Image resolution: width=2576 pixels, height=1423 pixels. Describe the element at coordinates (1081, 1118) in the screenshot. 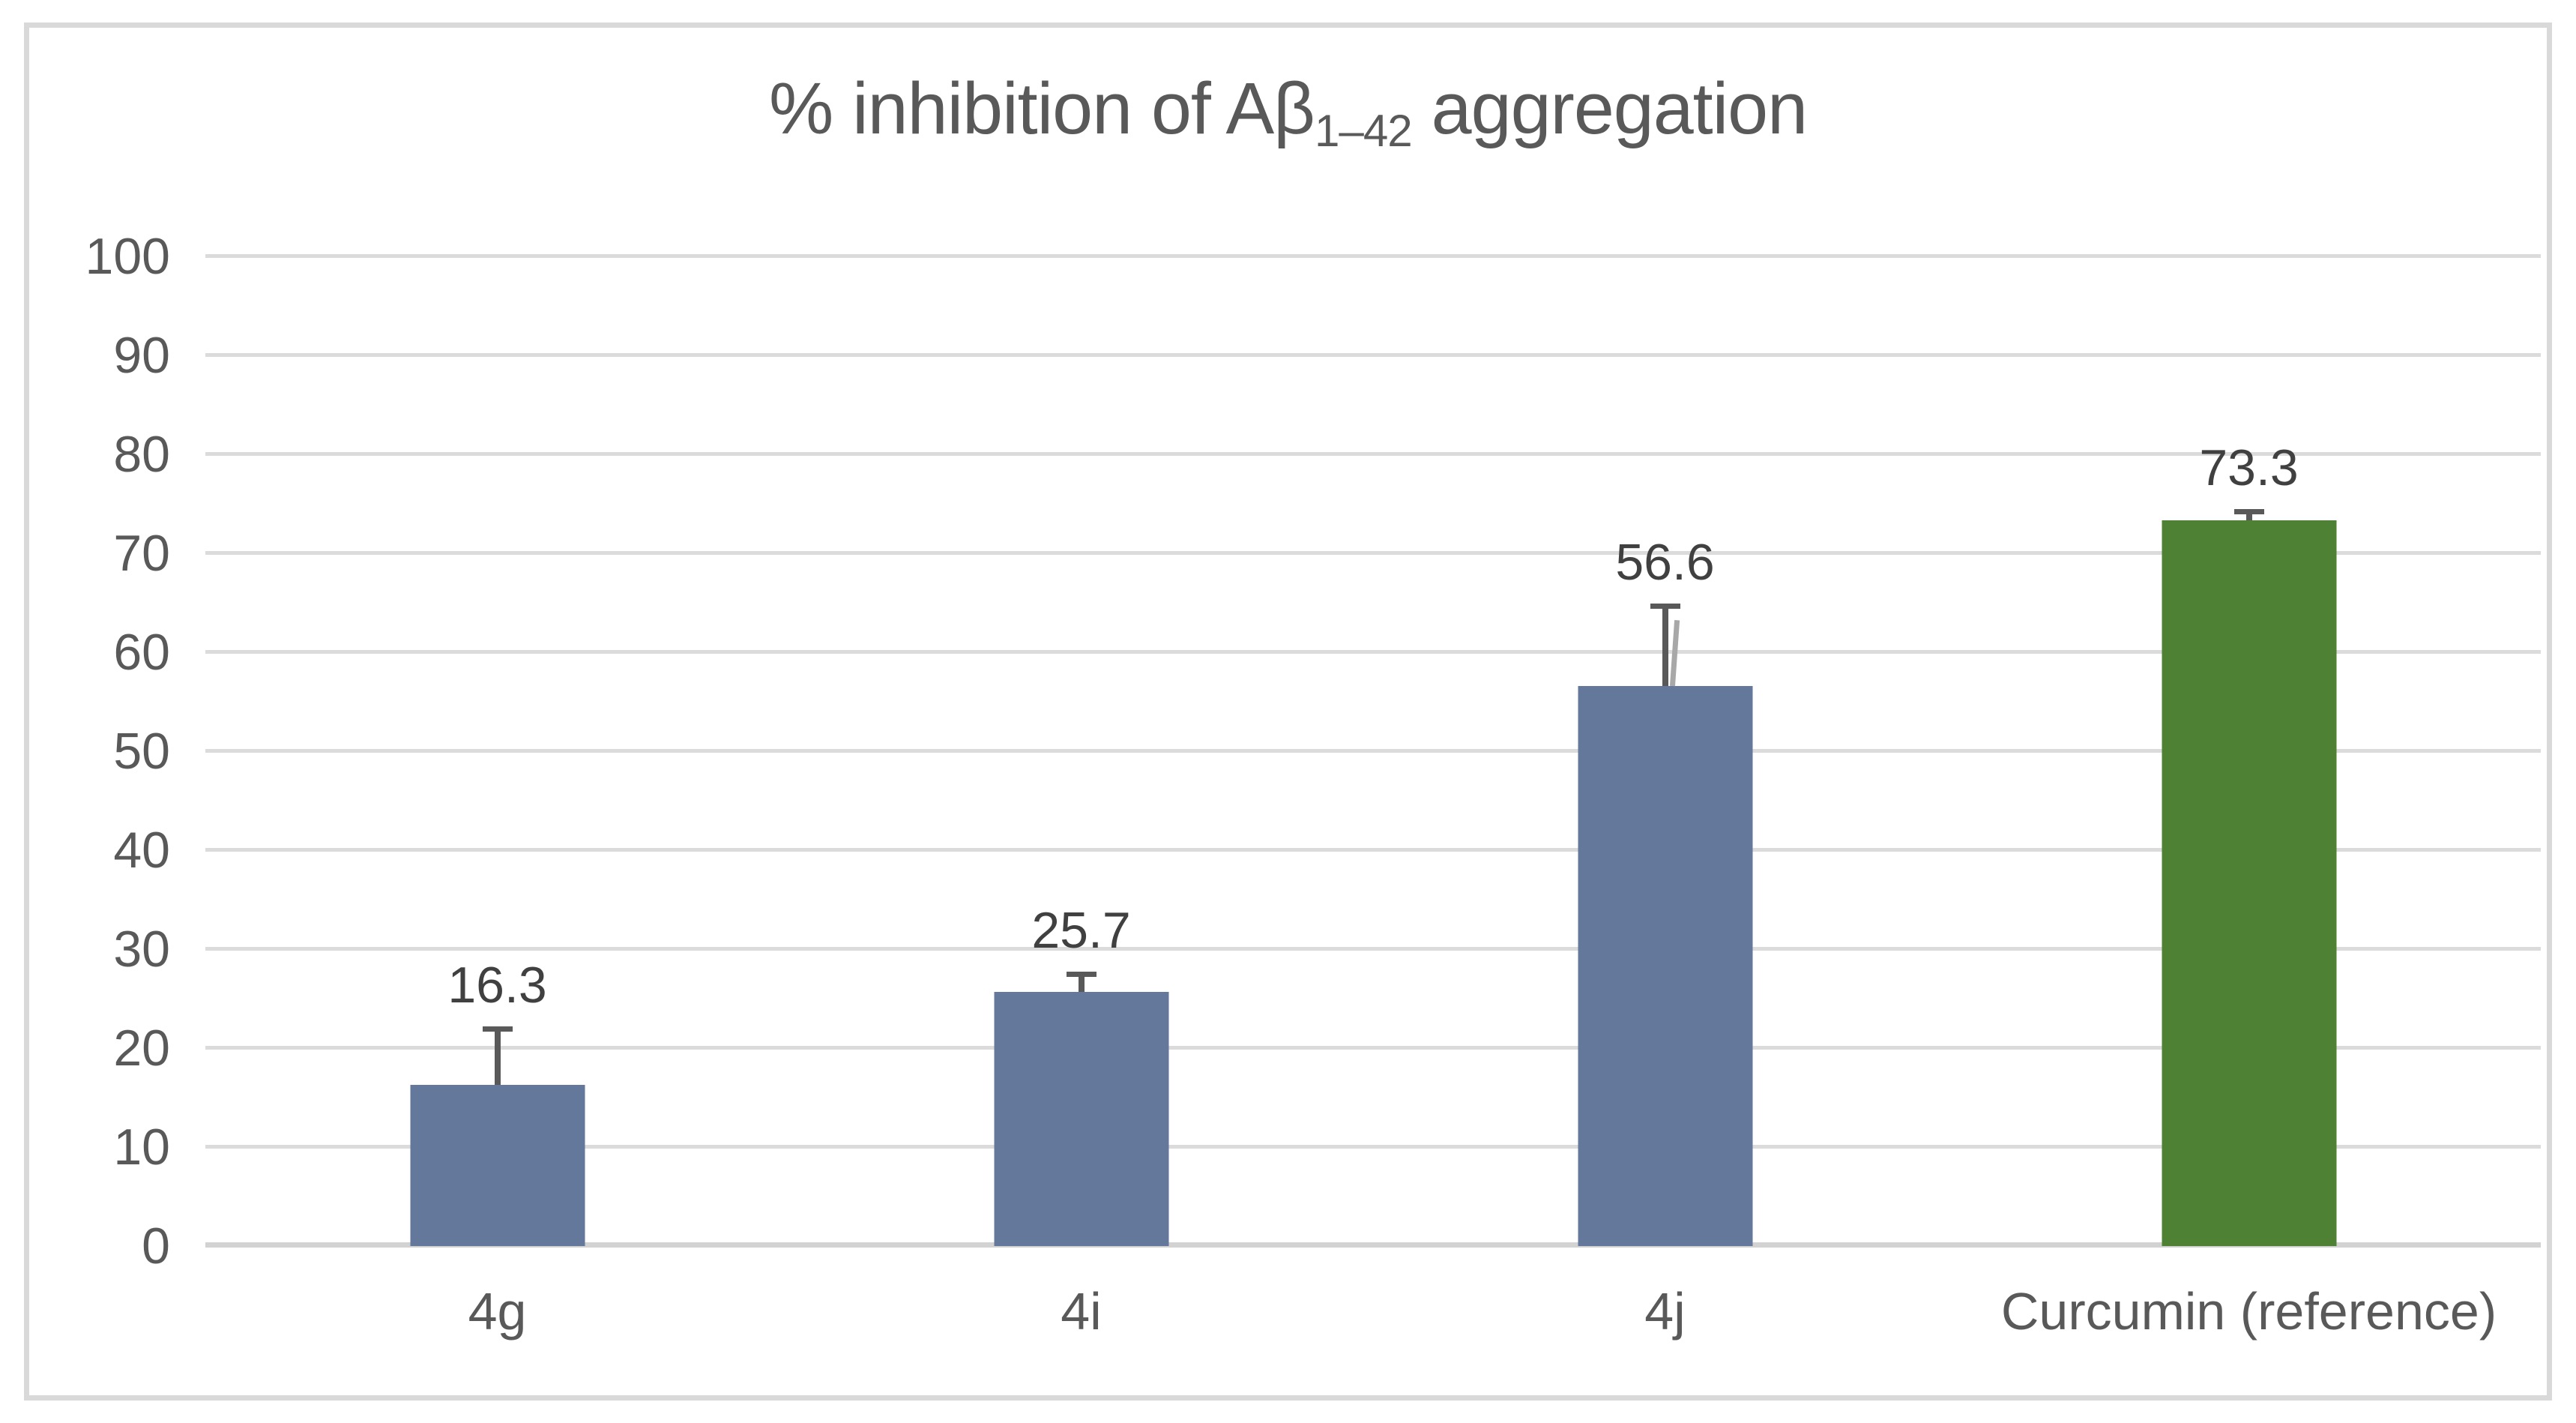

I see `bar-4i` at that location.